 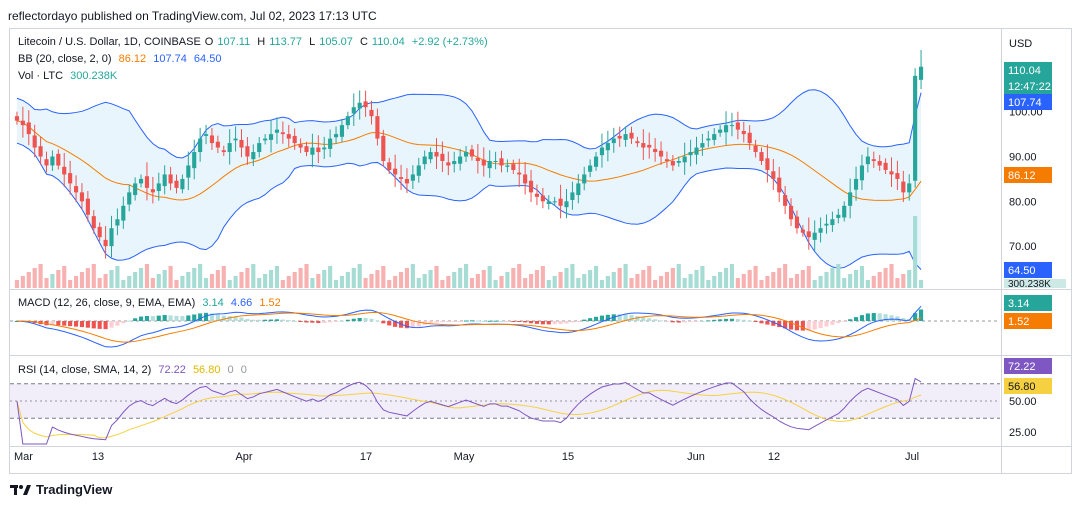 I want to click on macd-signal-line, so click(x=469, y=327).